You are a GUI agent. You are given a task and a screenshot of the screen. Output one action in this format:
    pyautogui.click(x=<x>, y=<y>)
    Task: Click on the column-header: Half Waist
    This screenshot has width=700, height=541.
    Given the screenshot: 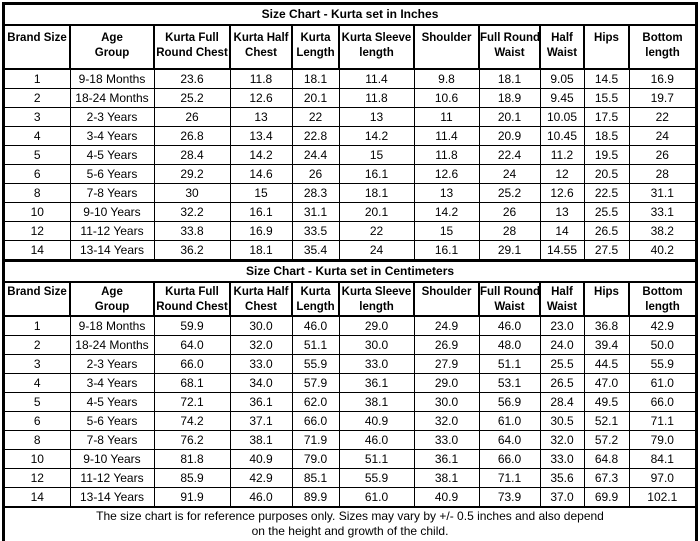 What is the action you would take?
    pyautogui.click(x=562, y=47)
    